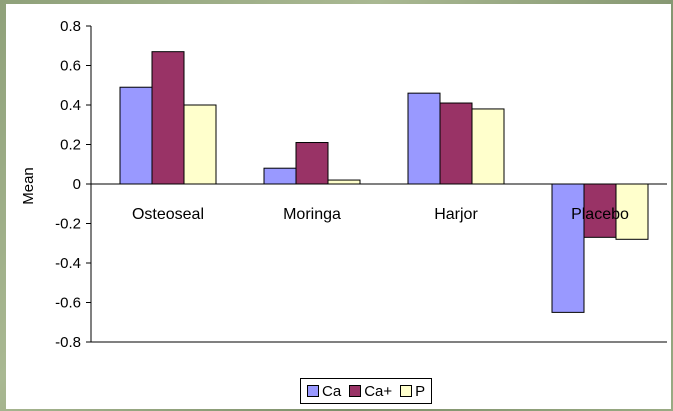  I want to click on category-label-placebo: Placebo, so click(600, 214).